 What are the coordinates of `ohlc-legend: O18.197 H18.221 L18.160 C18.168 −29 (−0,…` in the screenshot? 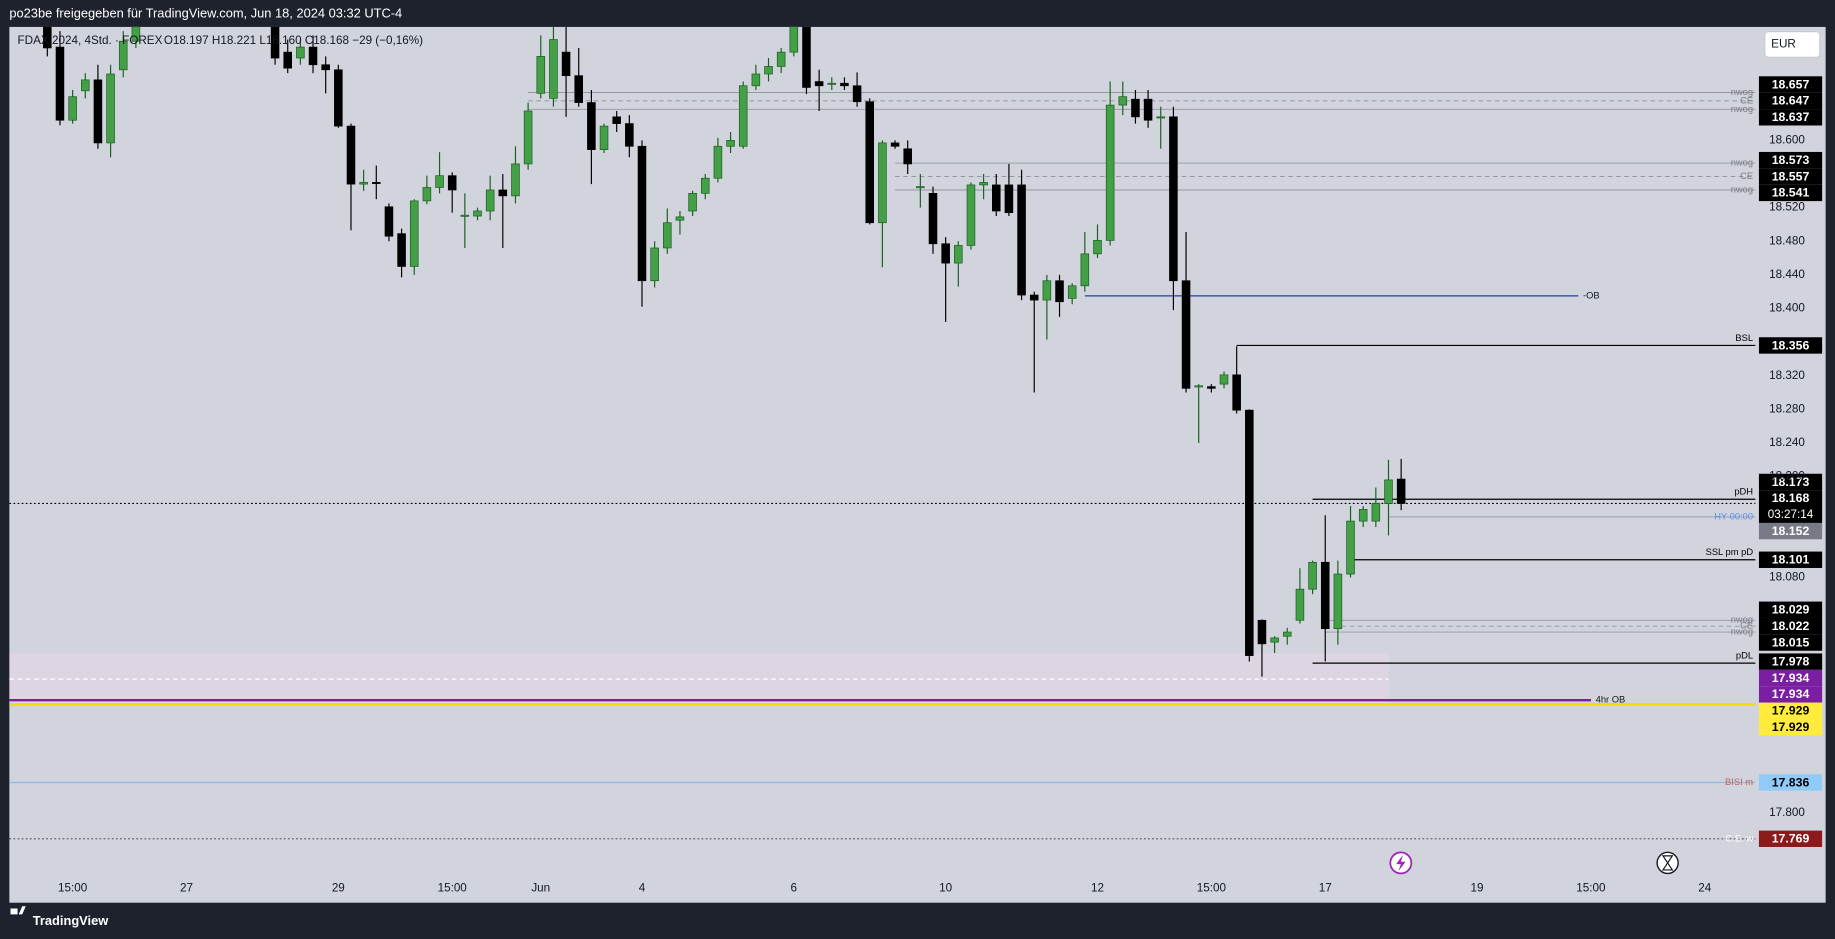 It's located at (293, 40).